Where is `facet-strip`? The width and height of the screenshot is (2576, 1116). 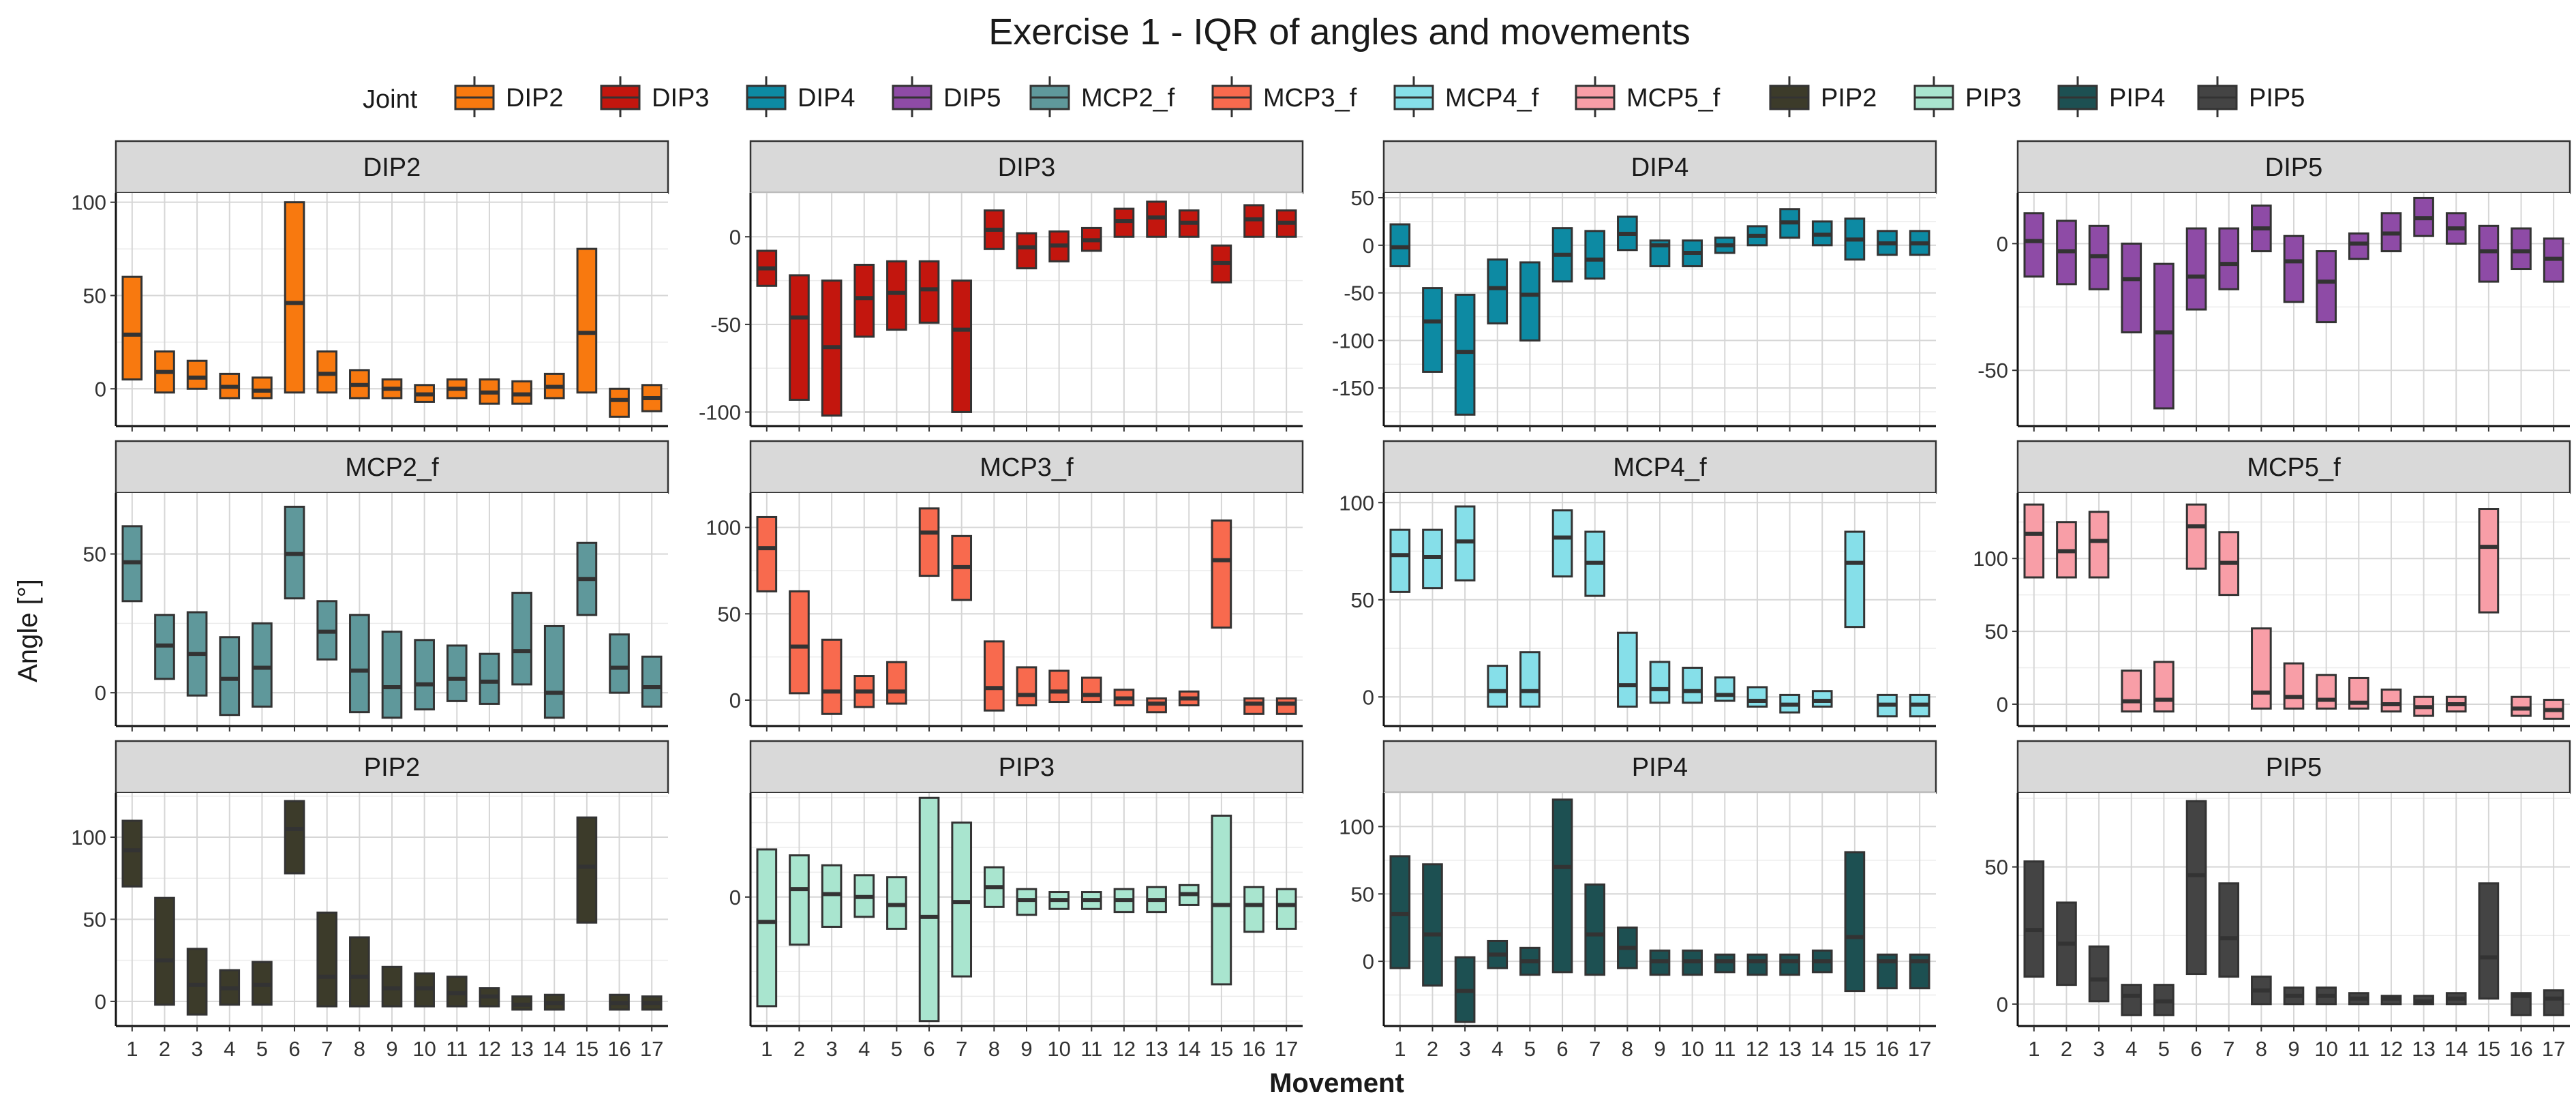 facet-strip is located at coordinates (1660, 167).